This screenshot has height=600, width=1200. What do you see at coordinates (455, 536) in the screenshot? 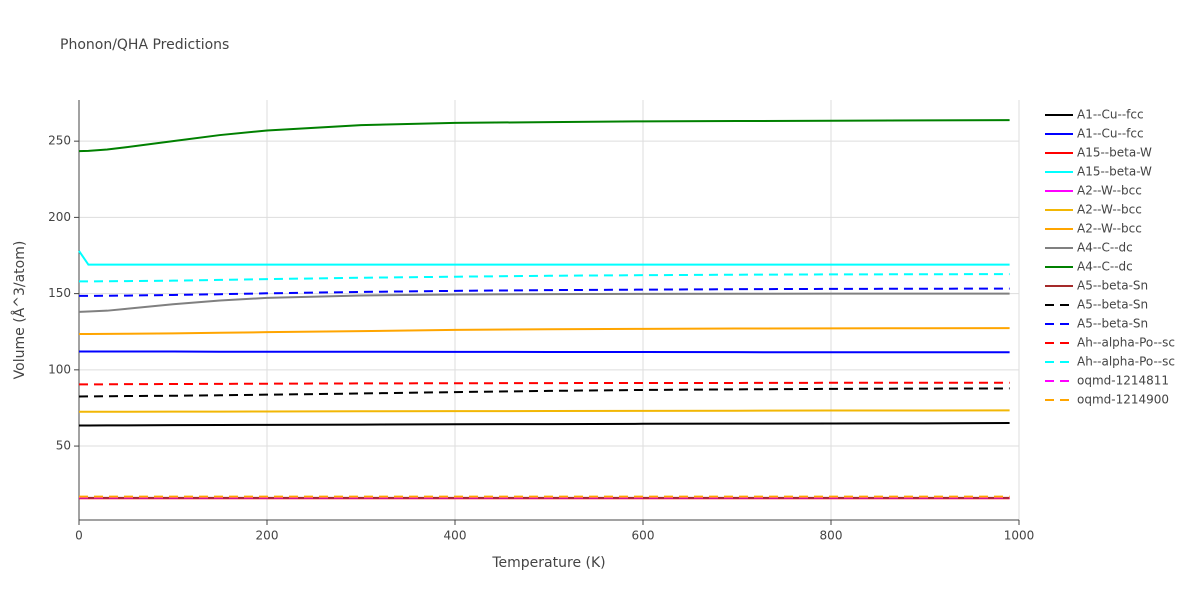
I see `x-tick-label: 400` at bounding box center [455, 536].